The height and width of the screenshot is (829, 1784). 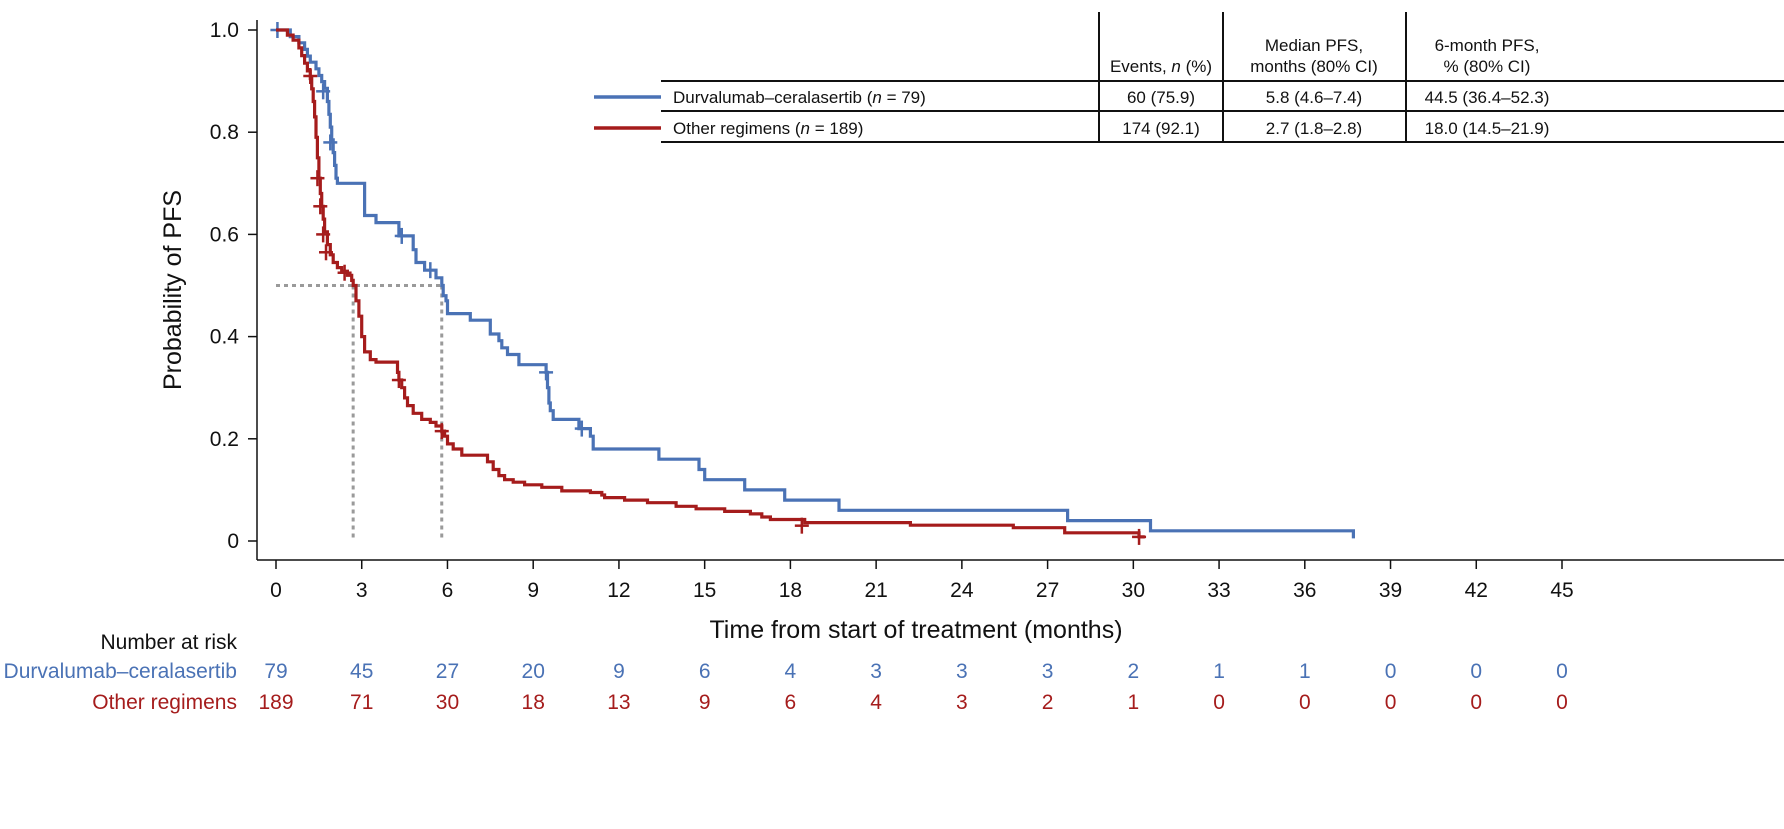 I want to click on risk-table-title: Number at risk, so click(x=168, y=642).